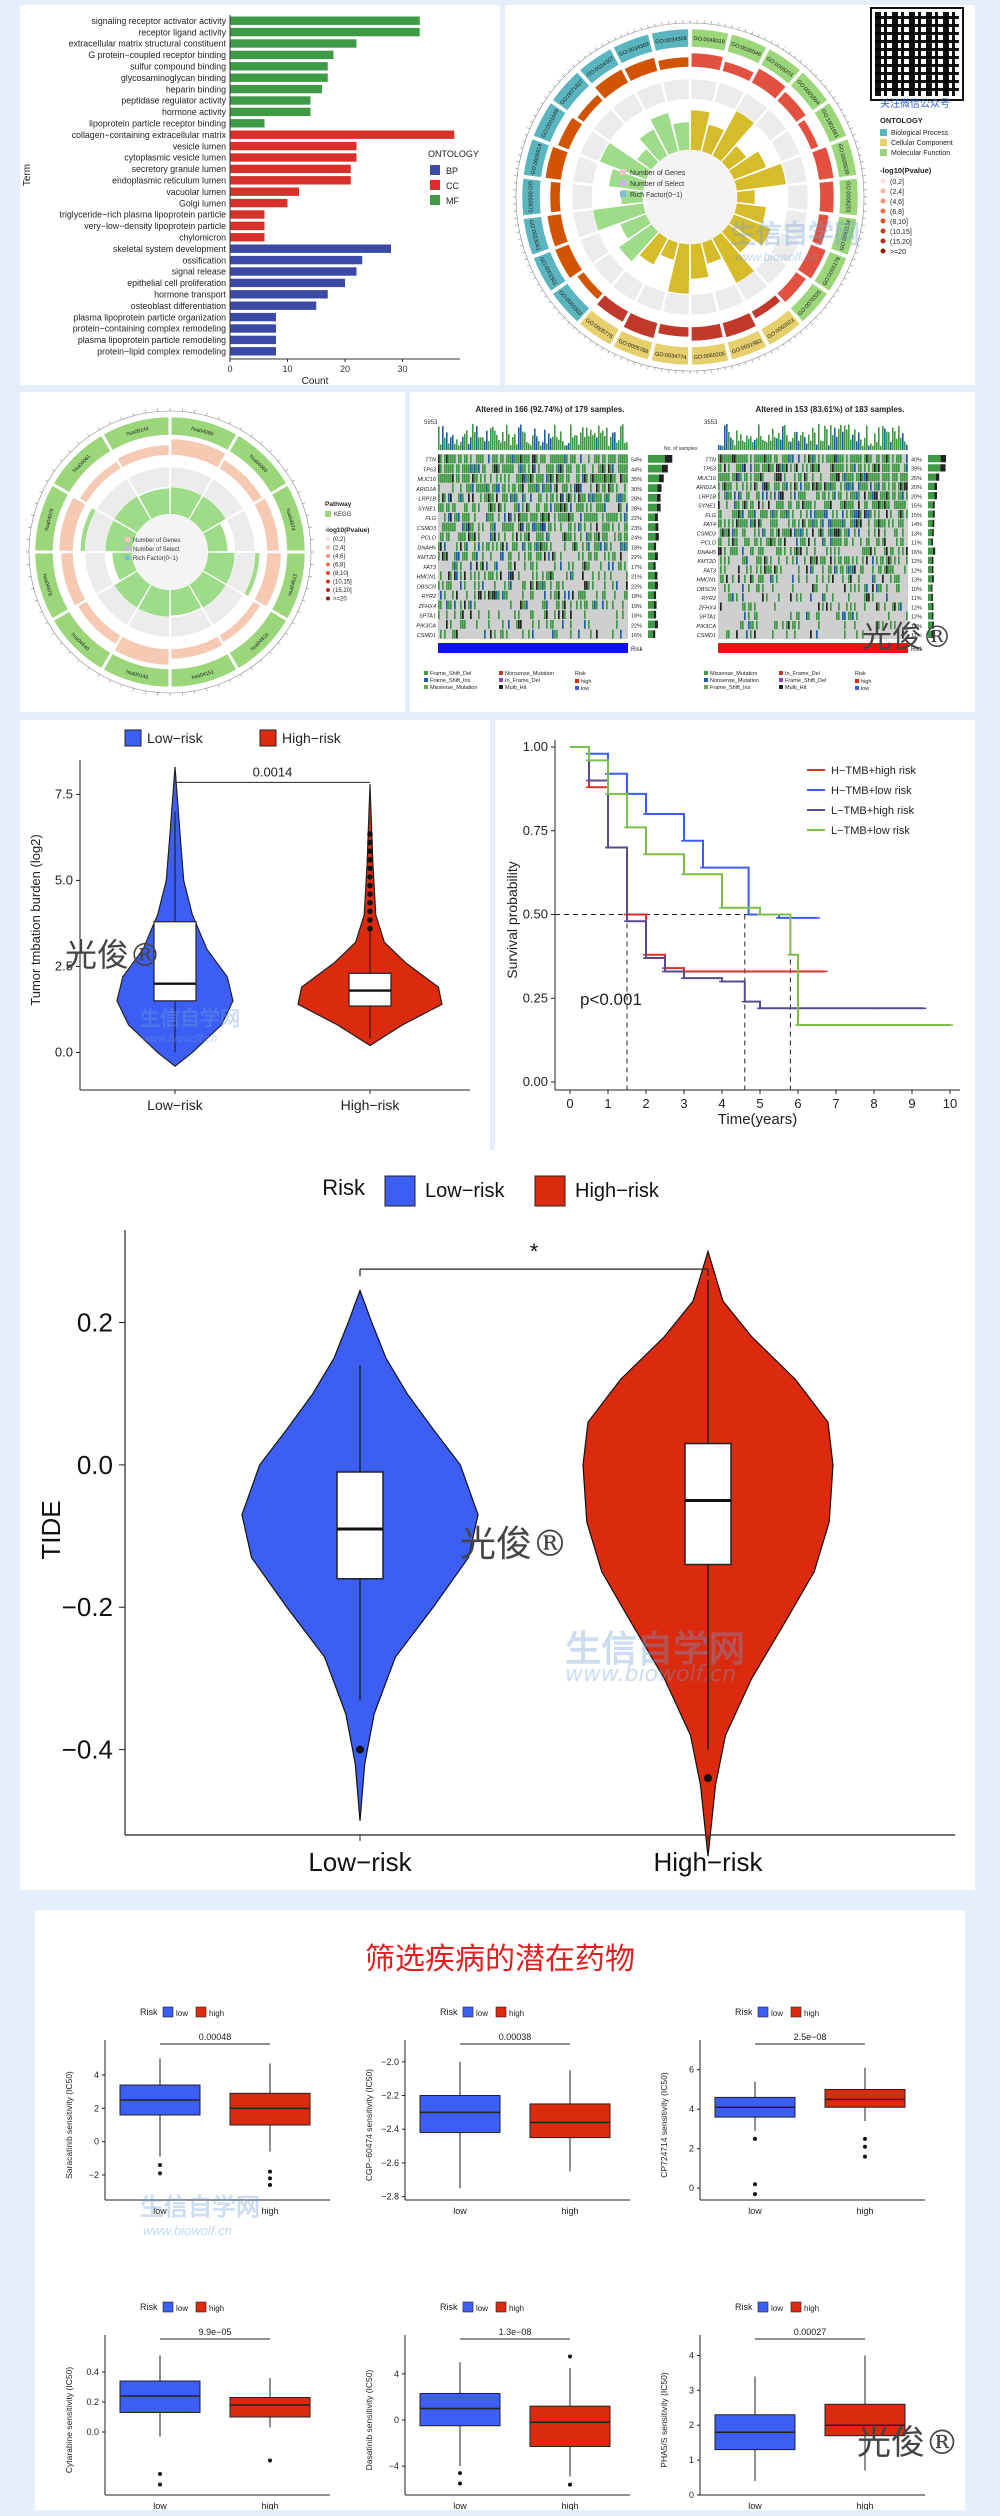  I want to click on legend-label: Frame_Shift_Del, so click(450, 674).